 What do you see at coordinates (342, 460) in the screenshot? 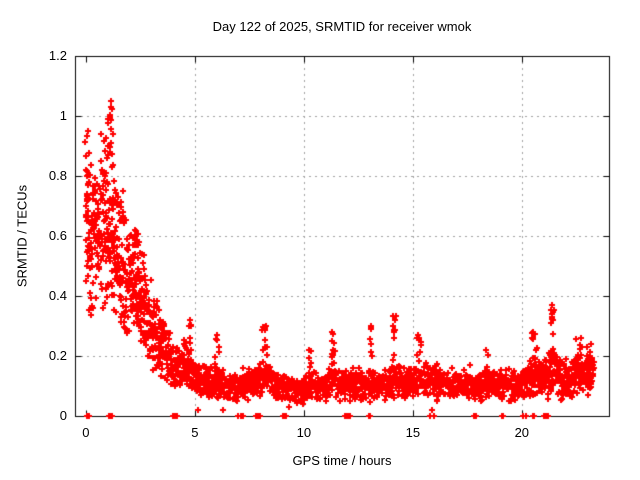
I see `x-axis-label: GPS time / hours` at bounding box center [342, 460].